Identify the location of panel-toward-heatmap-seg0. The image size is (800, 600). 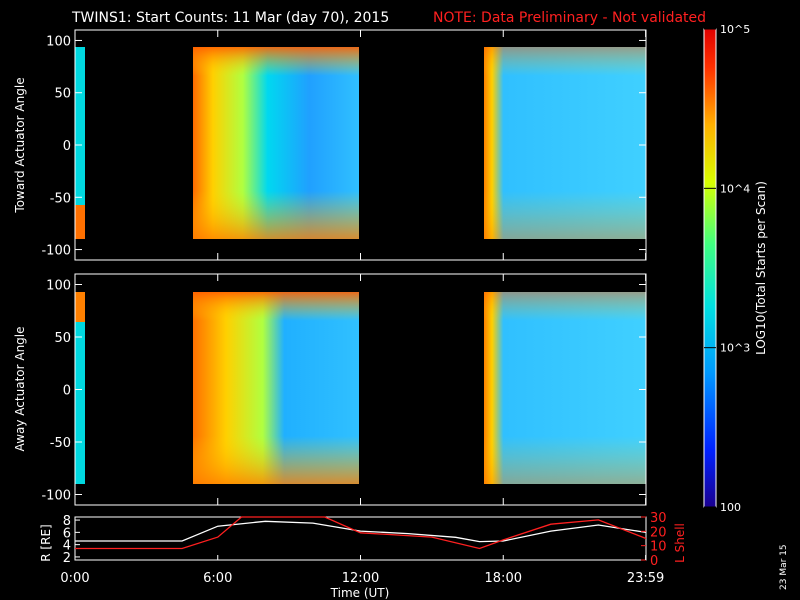
(80, 143).